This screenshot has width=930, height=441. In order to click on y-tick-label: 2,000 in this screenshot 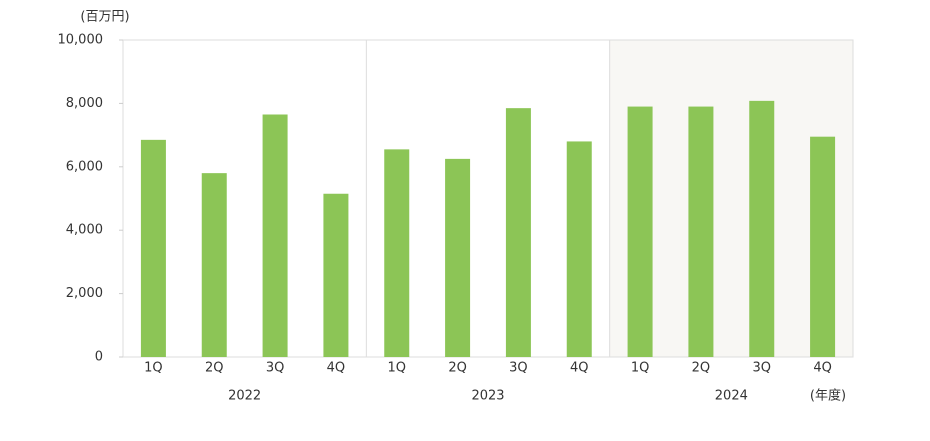, I will do `click(84, 293)`.